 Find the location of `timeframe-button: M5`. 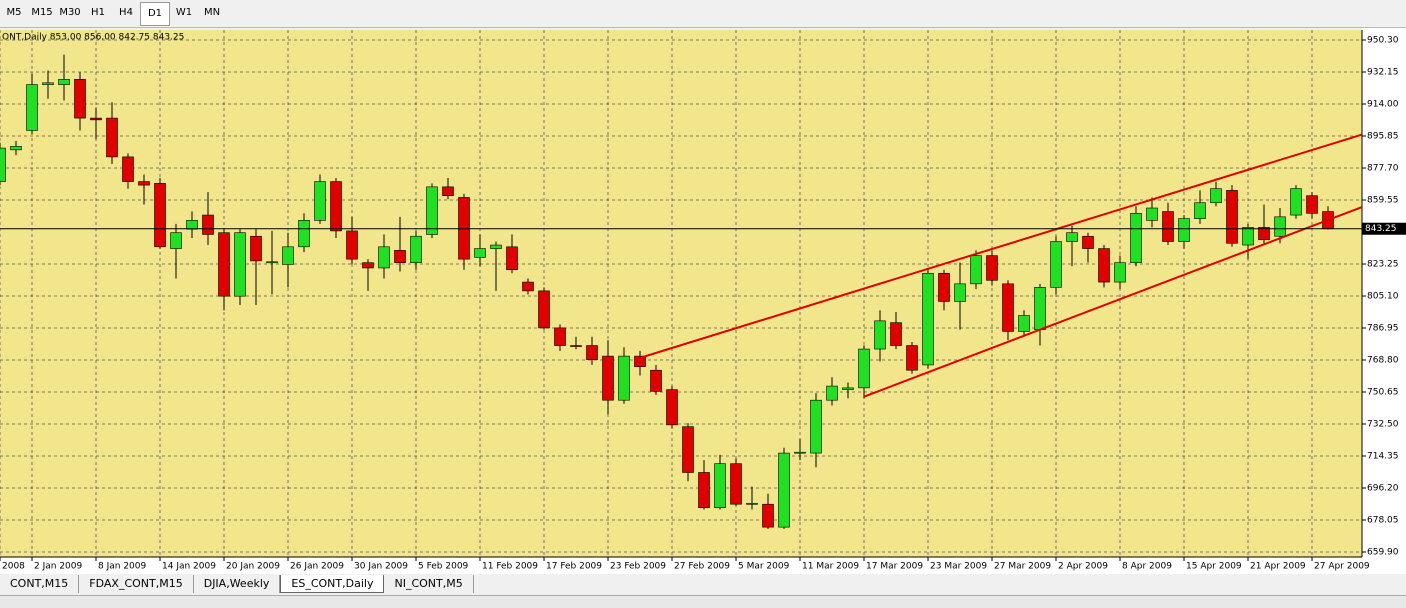

timeframe-button: M5 is located at coordinates (14, 12).